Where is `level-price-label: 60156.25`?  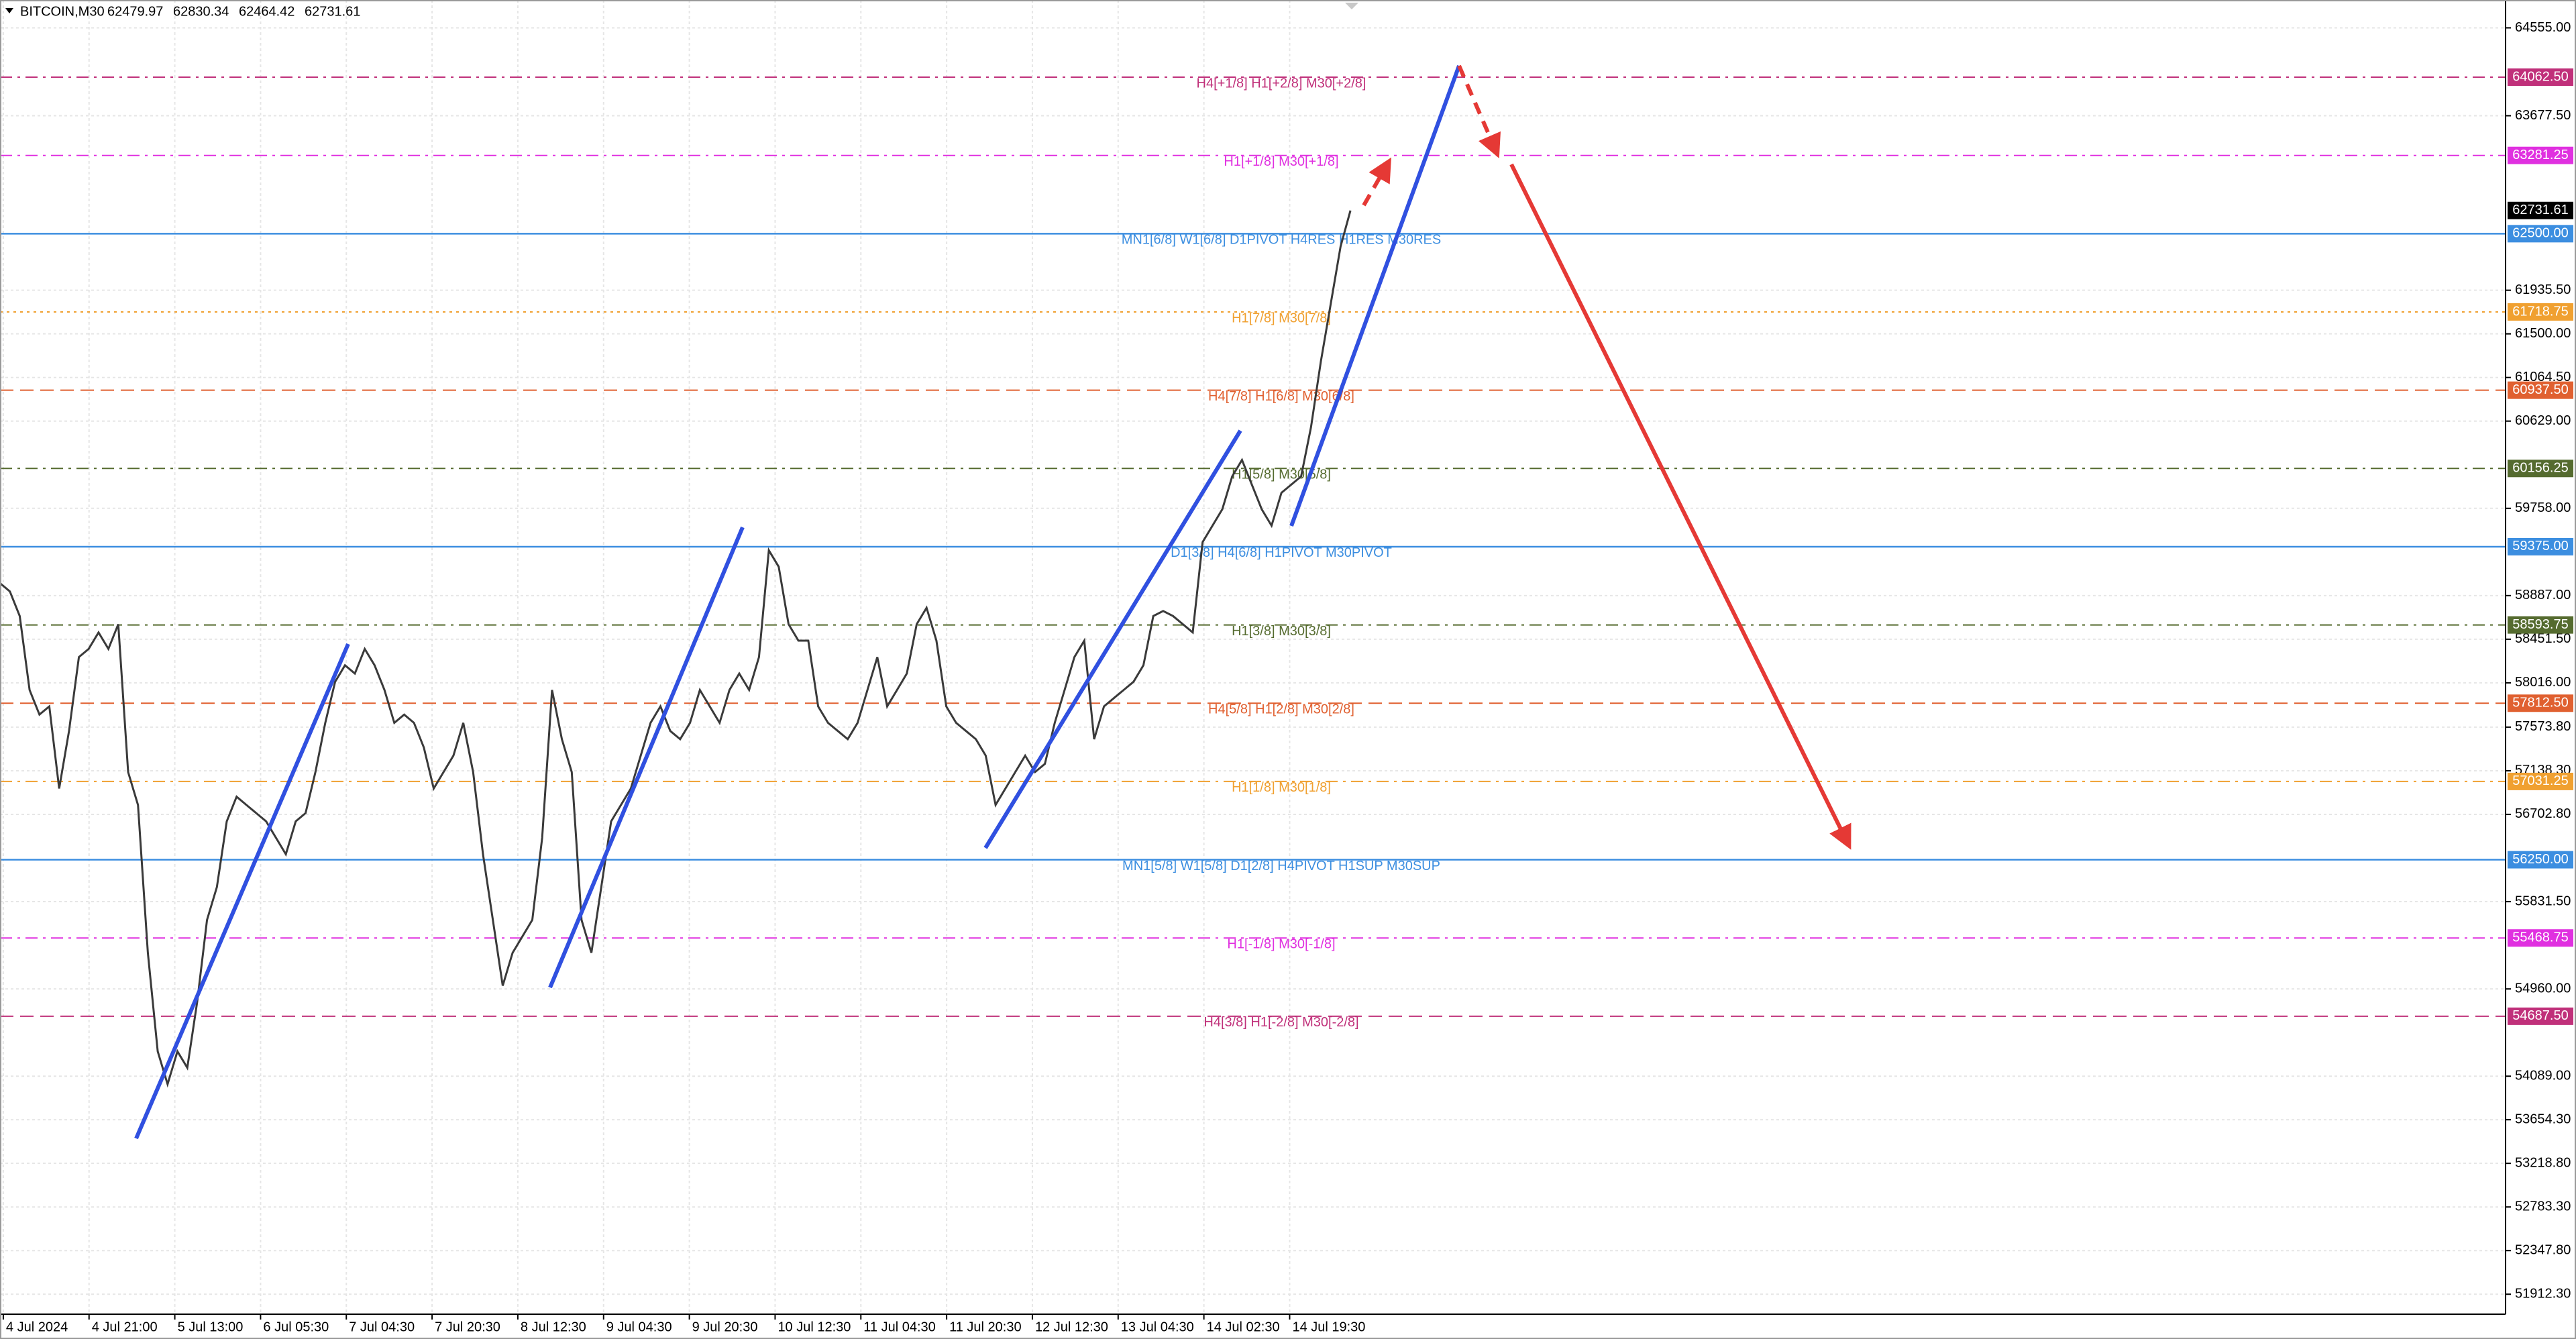
level-price-label: 60156.25 is located at coordinates (2540, 468).